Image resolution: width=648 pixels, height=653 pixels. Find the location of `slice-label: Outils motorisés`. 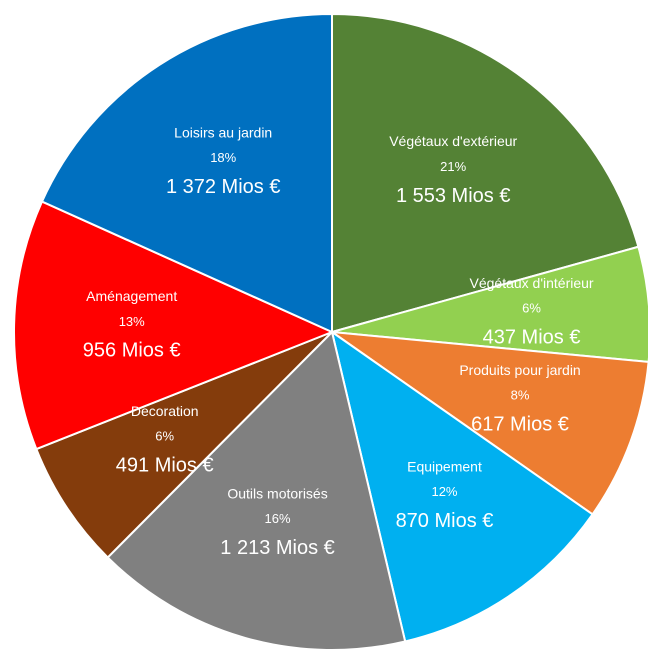

slice-label: Outils motorisés is located at coordinates (277, 493).